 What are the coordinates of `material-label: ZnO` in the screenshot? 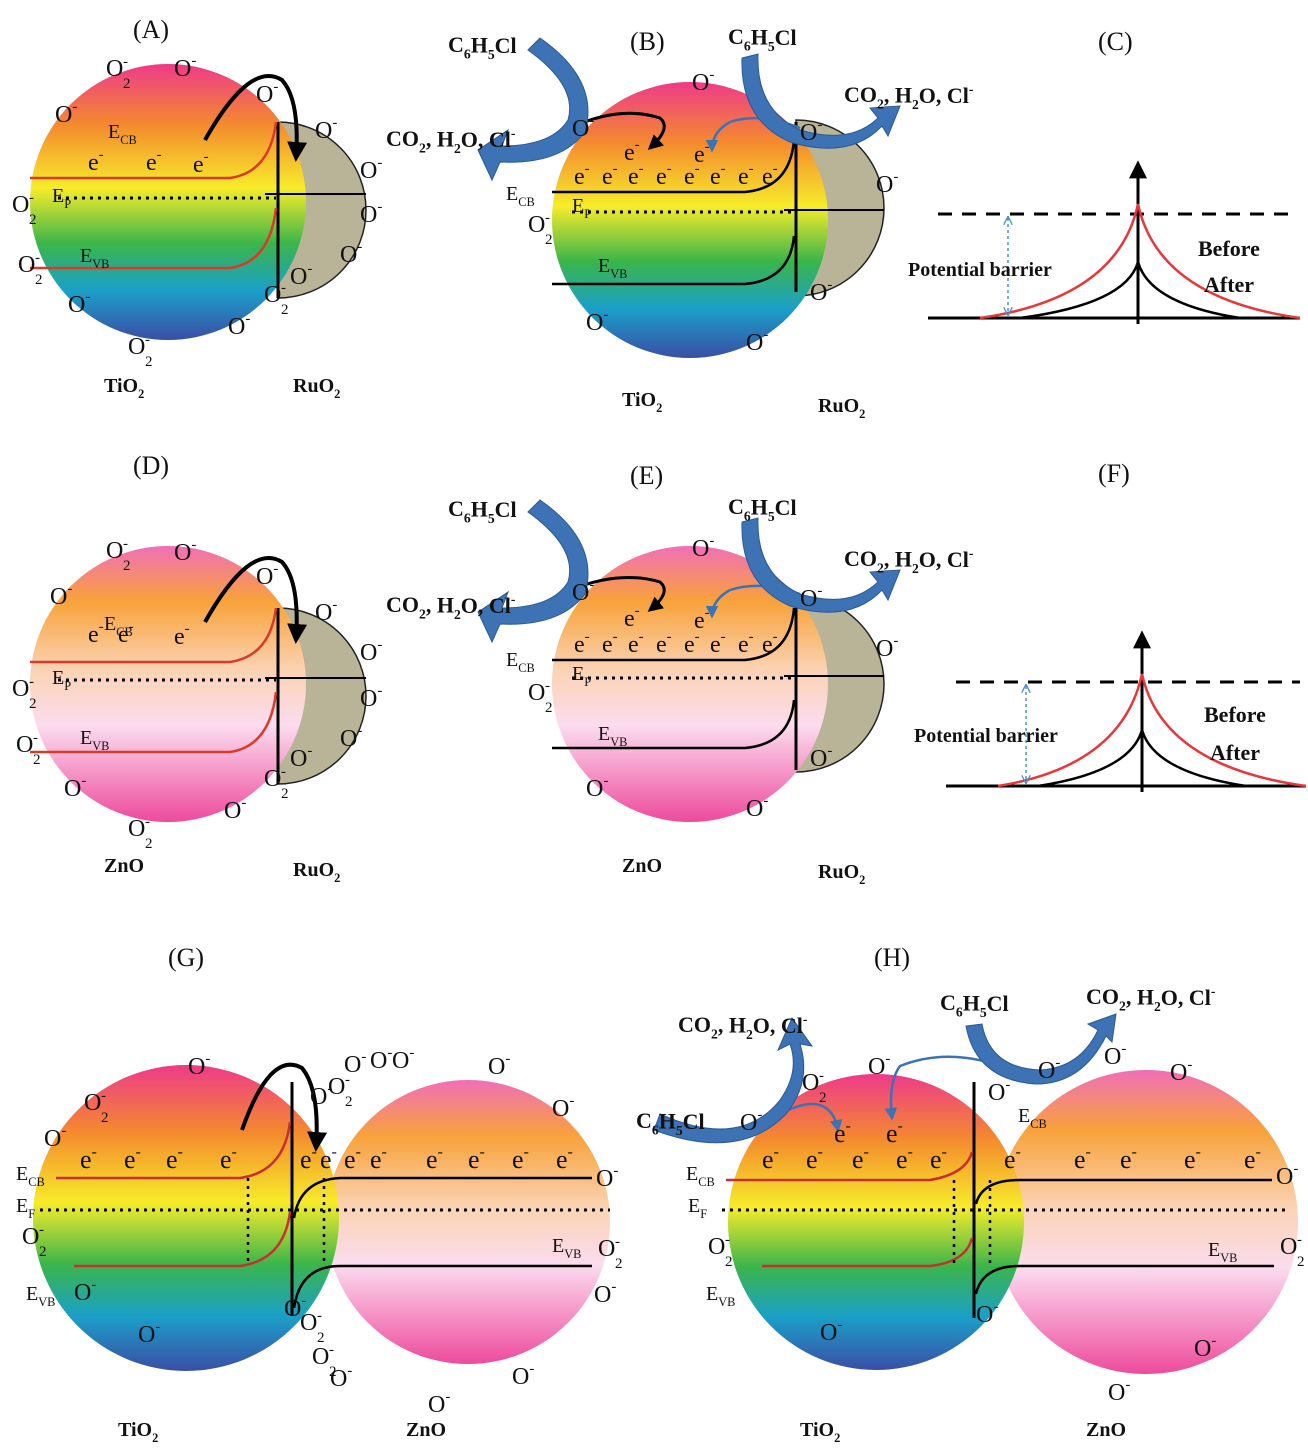 It's located at (124, 866).